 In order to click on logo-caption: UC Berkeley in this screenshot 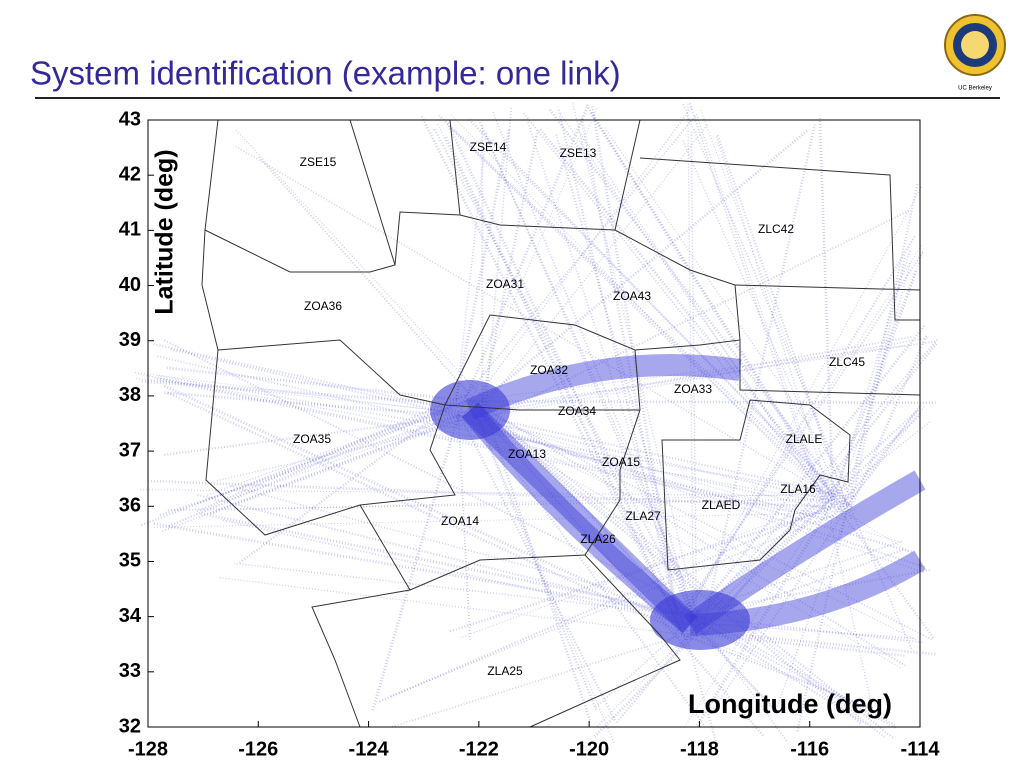, I will do `click(975, 89)`.